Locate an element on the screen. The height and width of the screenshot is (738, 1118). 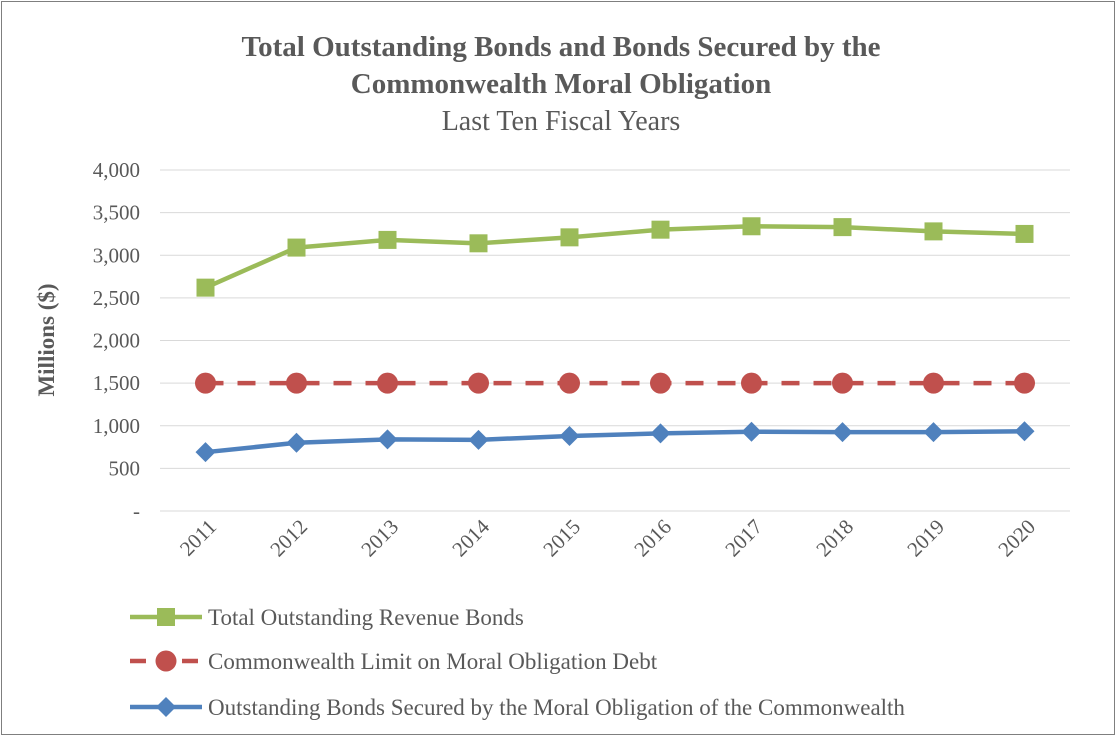
x-tick-label: 2019 is located at coordinates (925, 538).